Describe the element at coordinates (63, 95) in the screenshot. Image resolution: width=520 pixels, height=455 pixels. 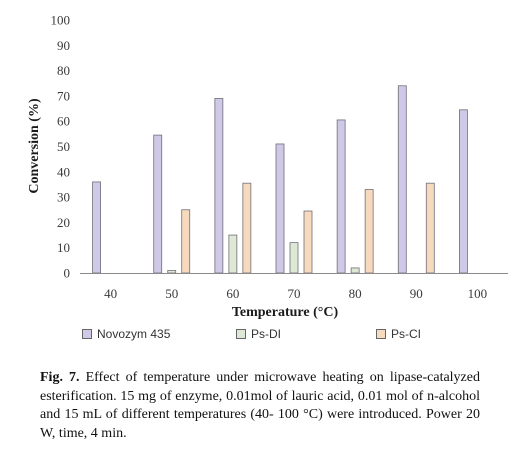
I see `y-tick-label: 70` at that location.